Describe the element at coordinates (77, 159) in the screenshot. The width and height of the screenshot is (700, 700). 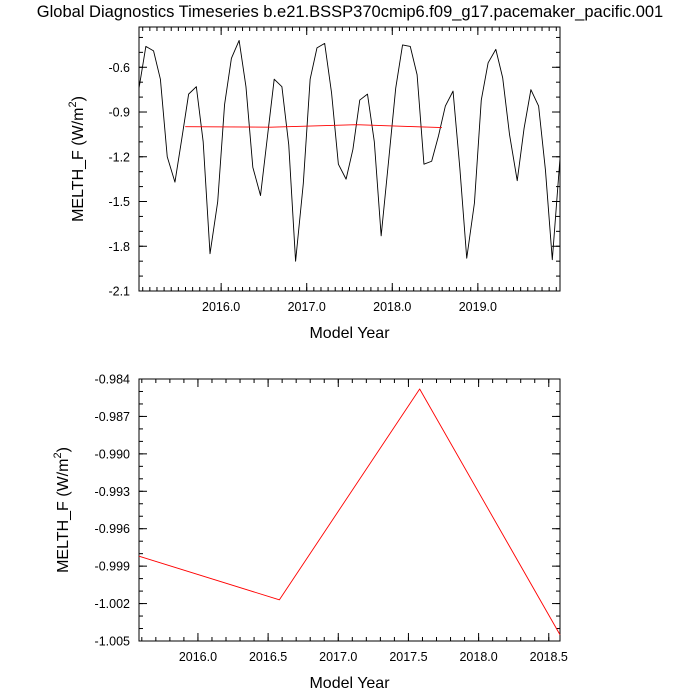
I see `top-y-axis-title: MELTH_F (W/m2)` at that location.